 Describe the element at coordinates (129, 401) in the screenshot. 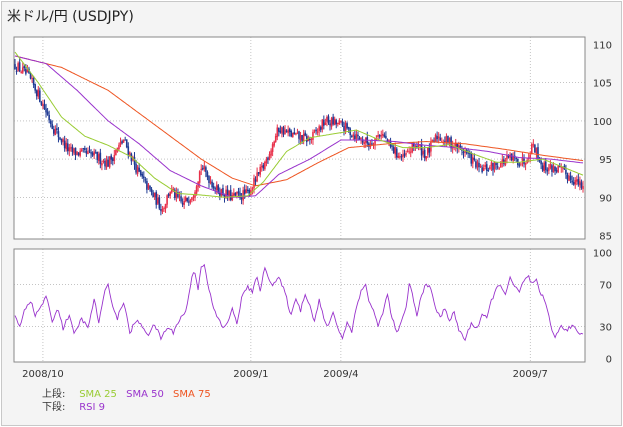

I see `legend: 上段: SMA 25 SMA 50 SMA 75 下段: RSI 9` at that location.